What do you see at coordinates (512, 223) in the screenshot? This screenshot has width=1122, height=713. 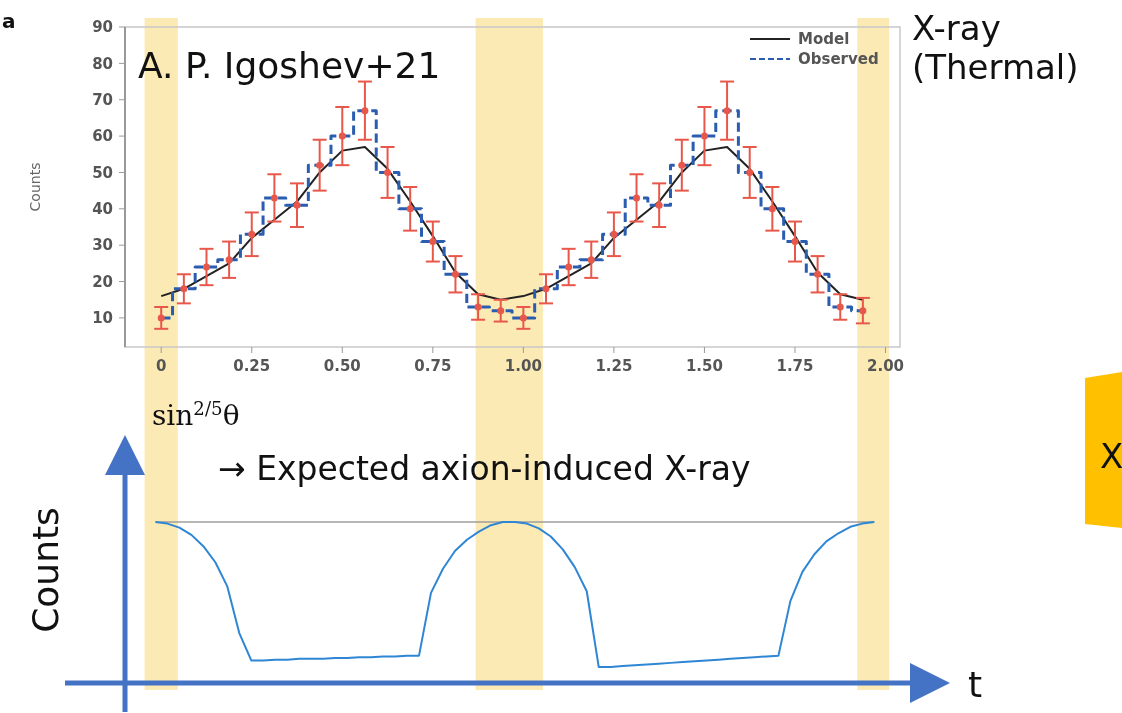 I see `line-series` at bounding box center [512, 223].